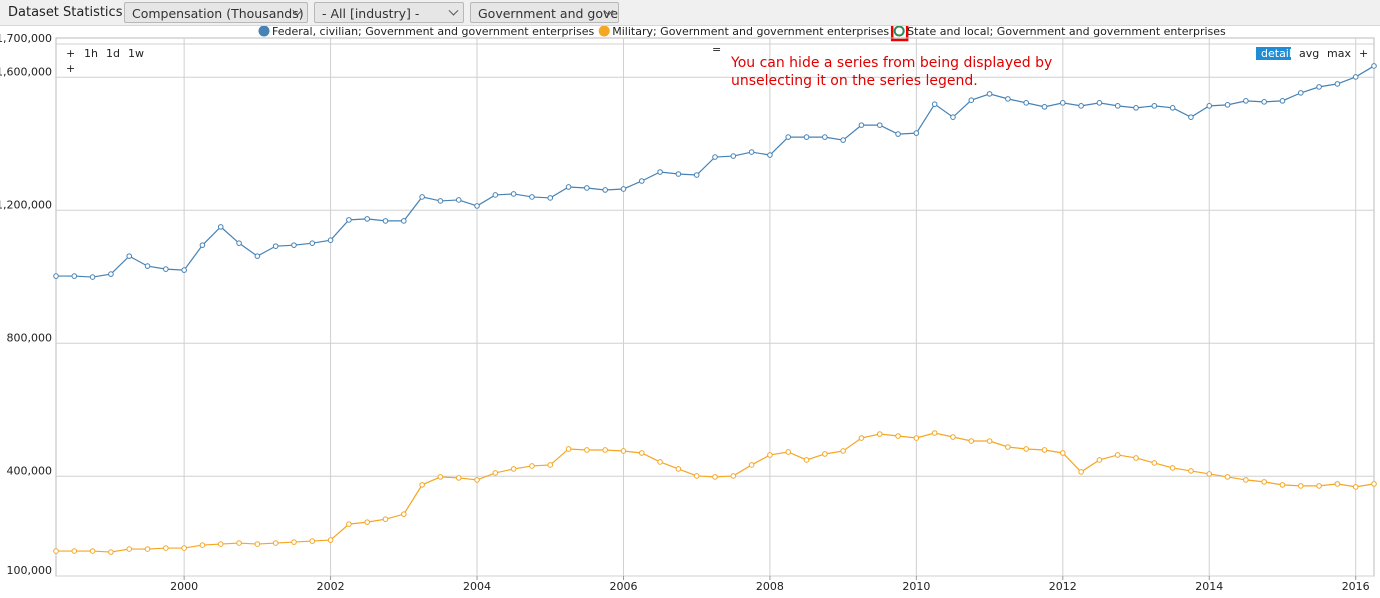 This screenshot has height=598, width=1380. Describe the element at coordinates (854, 81) in the screenshot. I see `annotation: unselecting it on the series legend.` at that location.